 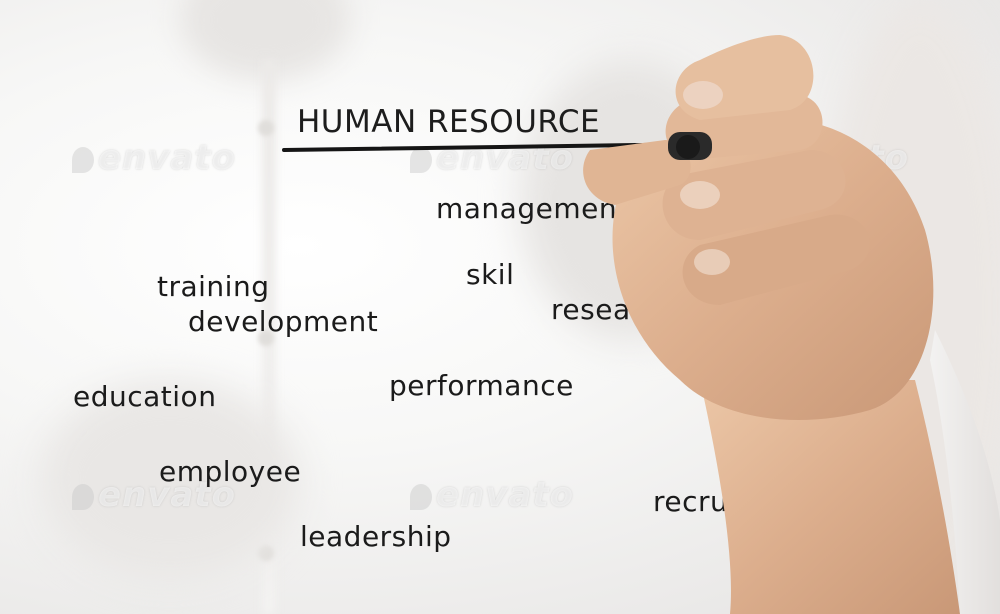 I want to click on word-education: education, so click(x=145, y=396).